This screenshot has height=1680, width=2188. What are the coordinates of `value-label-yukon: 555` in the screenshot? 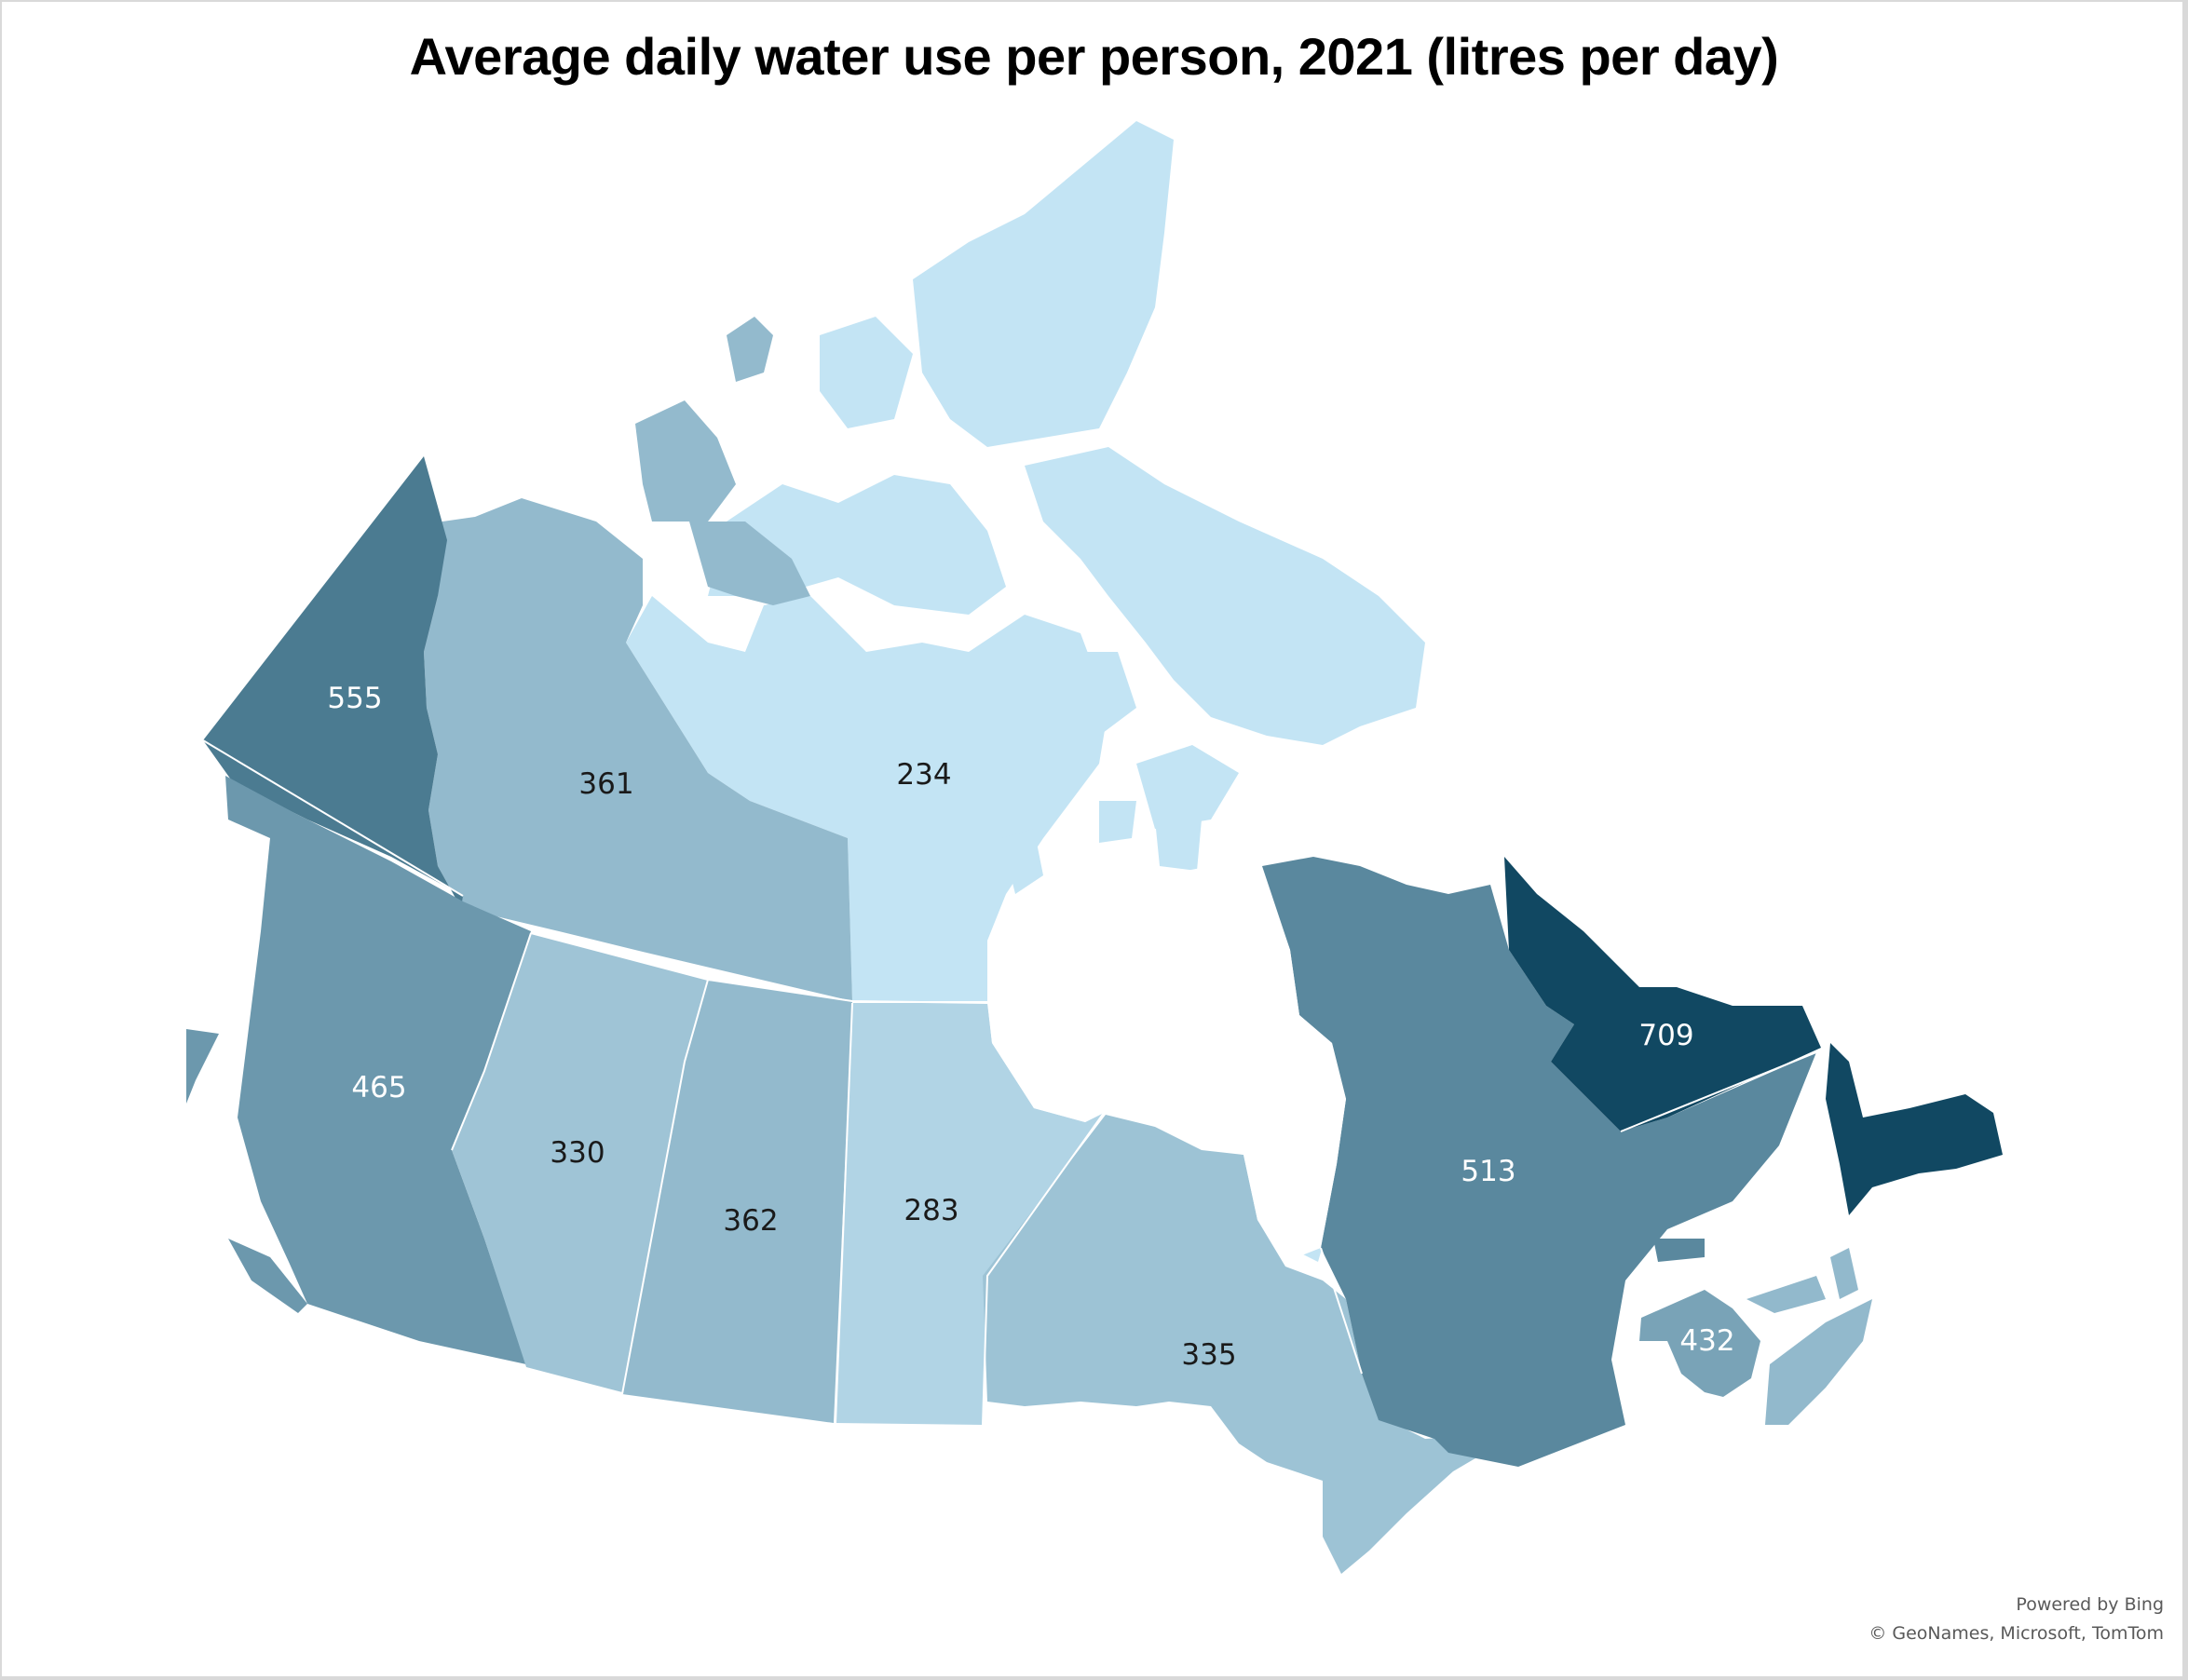 It's located at (354, 698).